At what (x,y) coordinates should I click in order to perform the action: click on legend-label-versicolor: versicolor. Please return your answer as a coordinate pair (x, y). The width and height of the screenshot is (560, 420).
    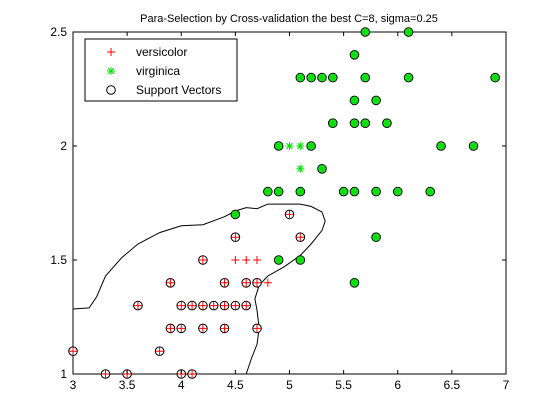
    Looking at the image, I should click on (161, 52).